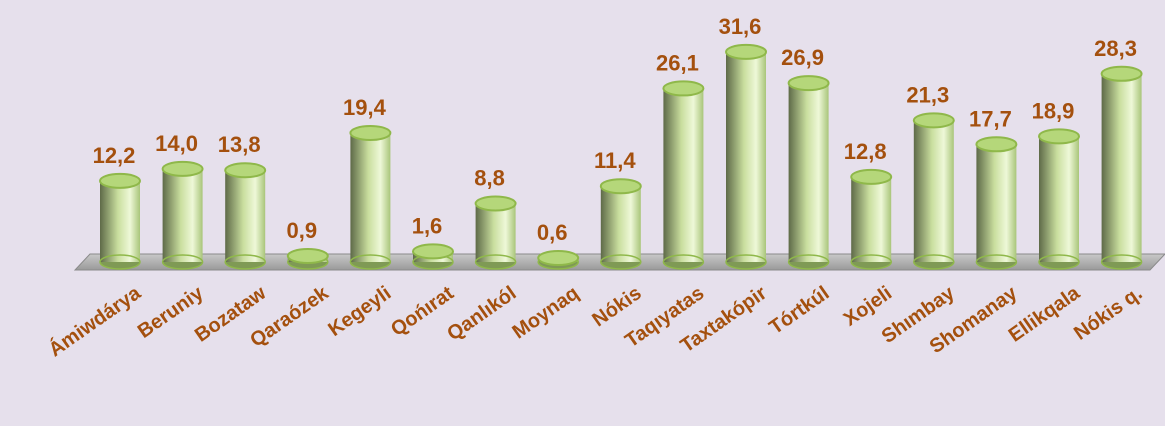 The width and height of the screenshot is (1165, 426). What do you see at coordinates (427, 225) in the screenshot?
I see `value-label: 1,6` at bounding box center [427, 225].